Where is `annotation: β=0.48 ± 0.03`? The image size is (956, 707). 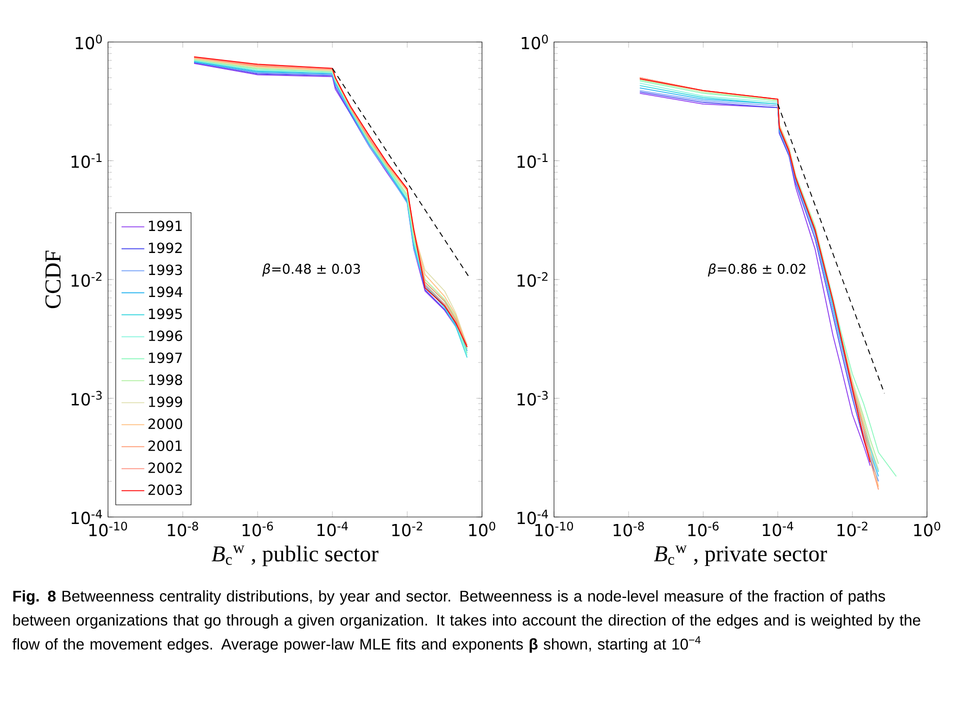 annotation: β=0.48 ± 0.03 is located at coordinates (311, 269).